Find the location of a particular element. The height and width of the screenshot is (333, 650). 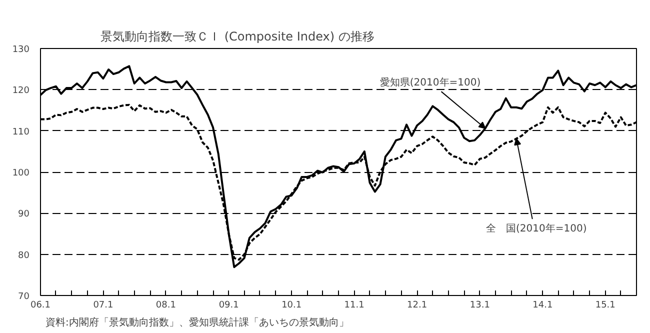

y-tick-label: 130 is located at coordinates (21, 50).